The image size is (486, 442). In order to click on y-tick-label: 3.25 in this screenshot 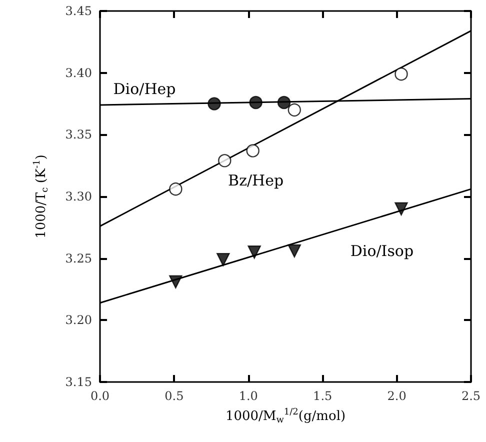, I will do `click(78, 258)`.